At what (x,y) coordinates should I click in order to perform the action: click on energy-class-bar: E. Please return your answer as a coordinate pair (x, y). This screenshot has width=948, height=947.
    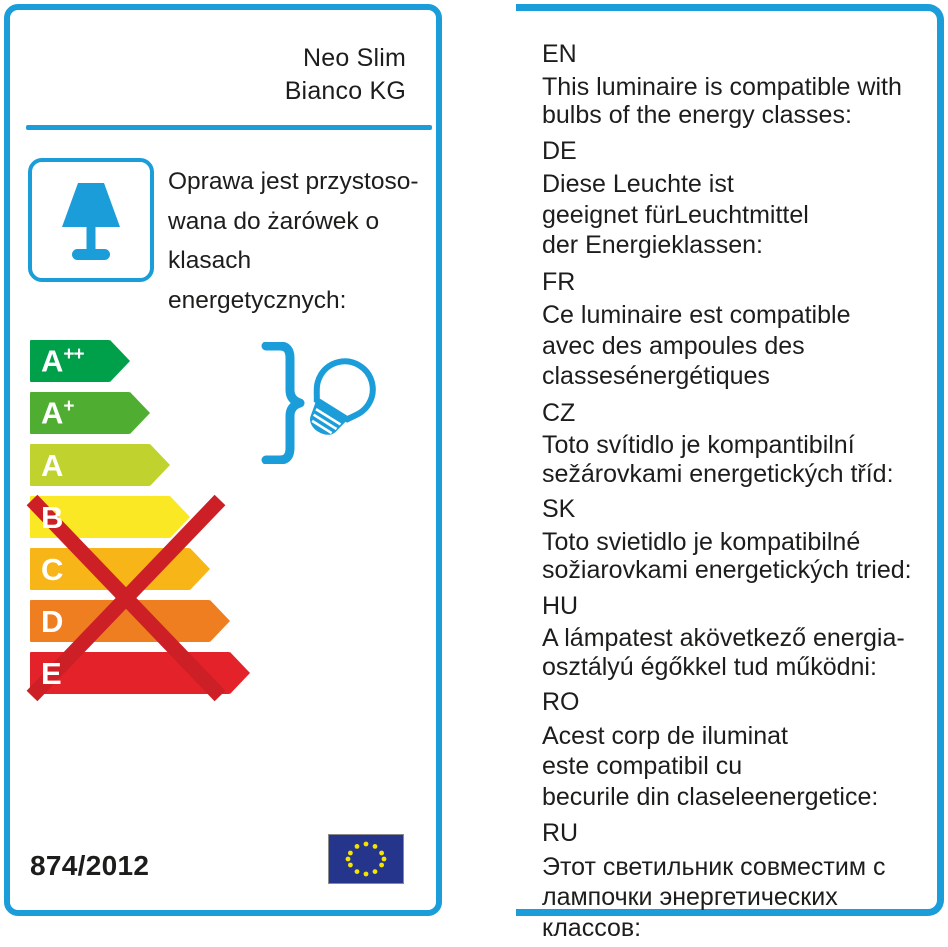
    Looking at the image, I should click on (145, 673).